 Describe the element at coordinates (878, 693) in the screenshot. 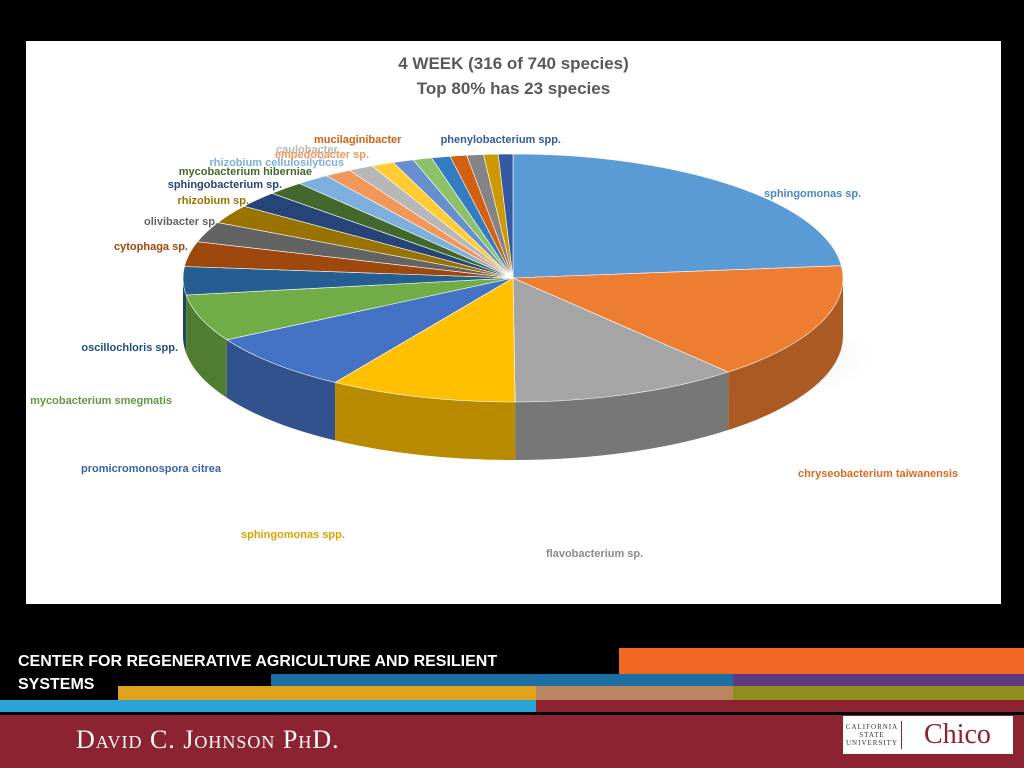

I see `olive-band` at that location.